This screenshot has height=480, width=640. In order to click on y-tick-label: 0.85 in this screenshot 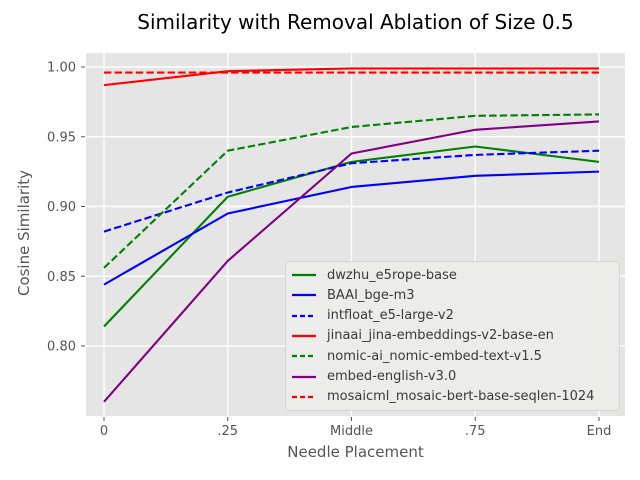, I will do `click(61, 277)`.